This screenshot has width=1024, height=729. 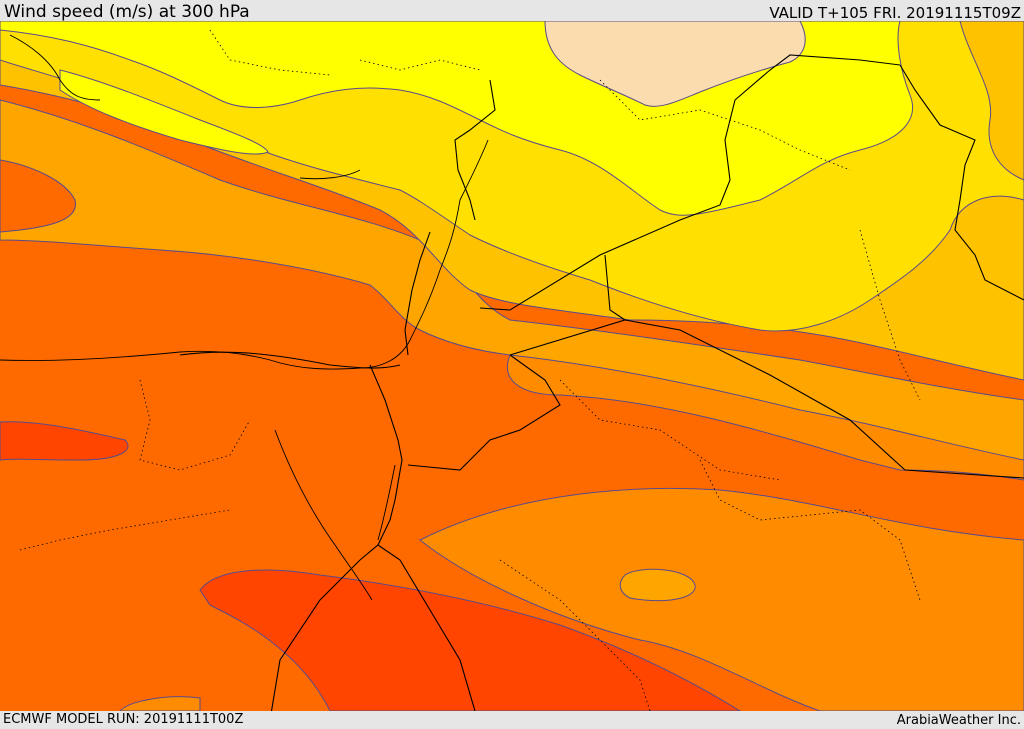 I want to click on band-very-high-west, so click(x=64, y=441).